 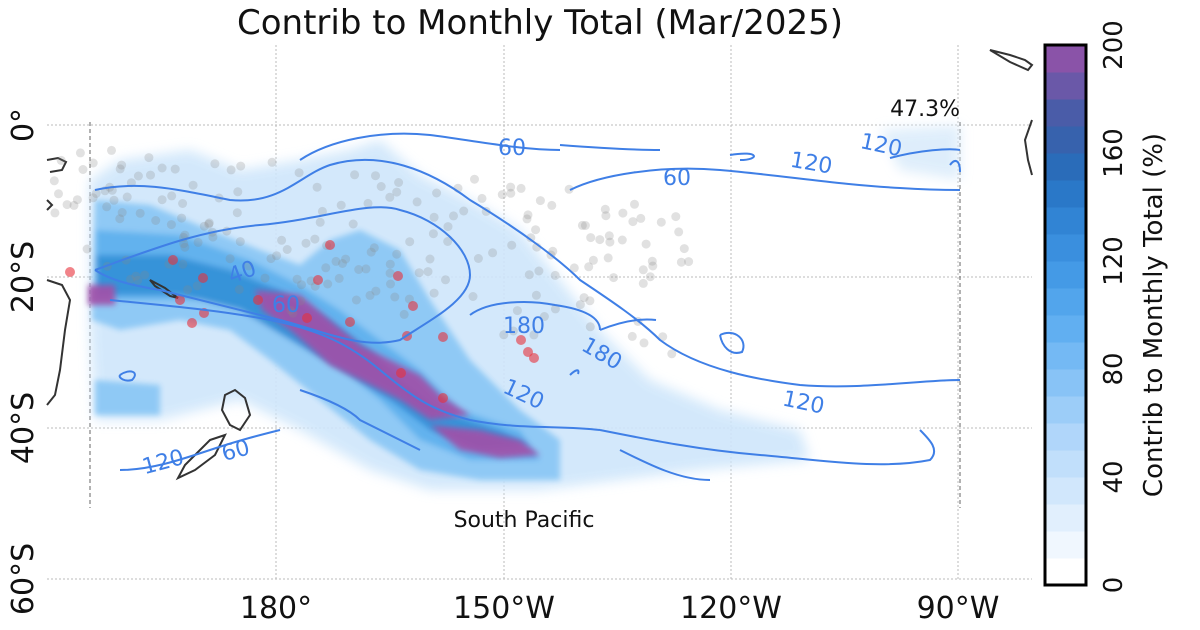 I want to click on map-title: Contrib to Monthly Total (Mar/2025), so click(x=540, y=23).